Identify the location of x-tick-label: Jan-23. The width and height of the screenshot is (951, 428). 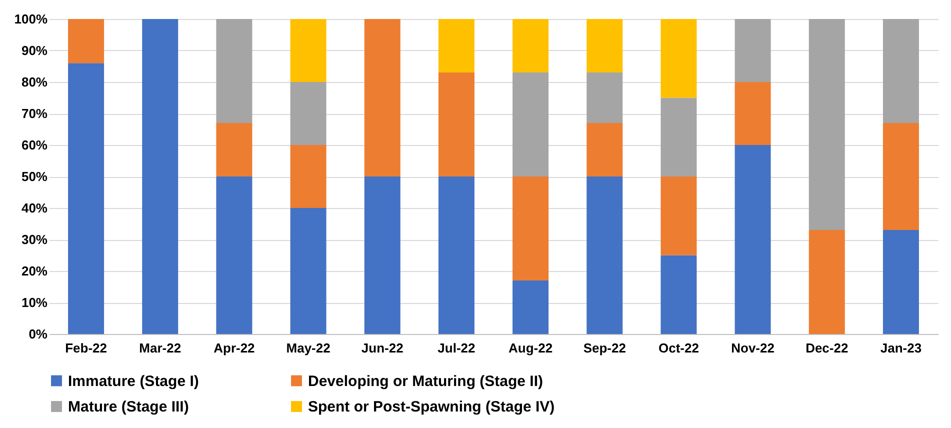
(901, 348).